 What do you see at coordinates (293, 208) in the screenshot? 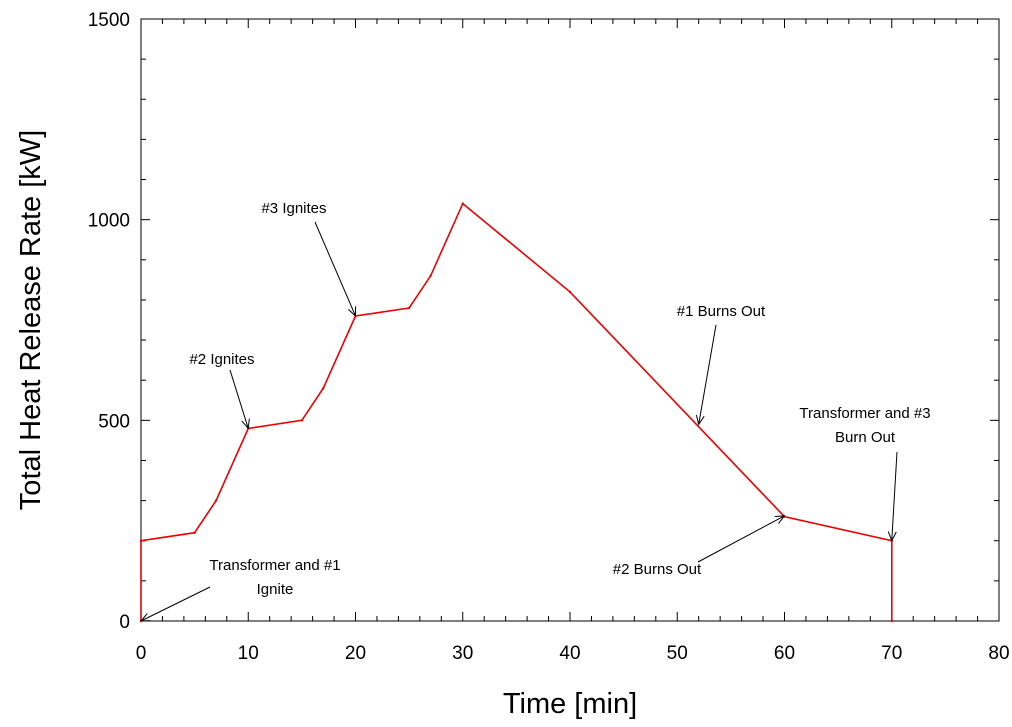
I see `annotation-text: #3 Ignites` at bounding box center [293, 208].